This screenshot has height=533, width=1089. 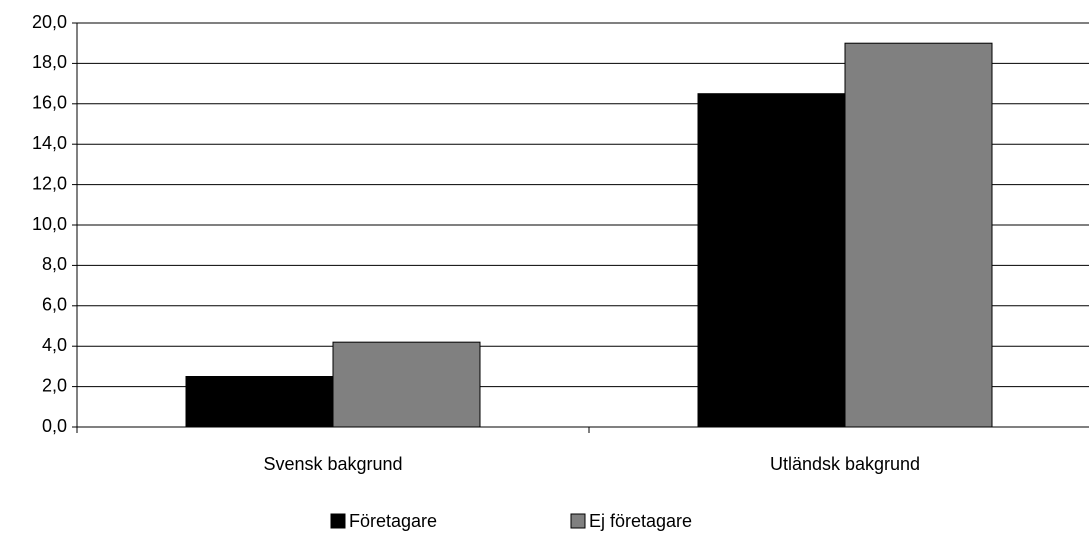 I want to click on y-tick-label: 4,0, so click(x=54, y=345).